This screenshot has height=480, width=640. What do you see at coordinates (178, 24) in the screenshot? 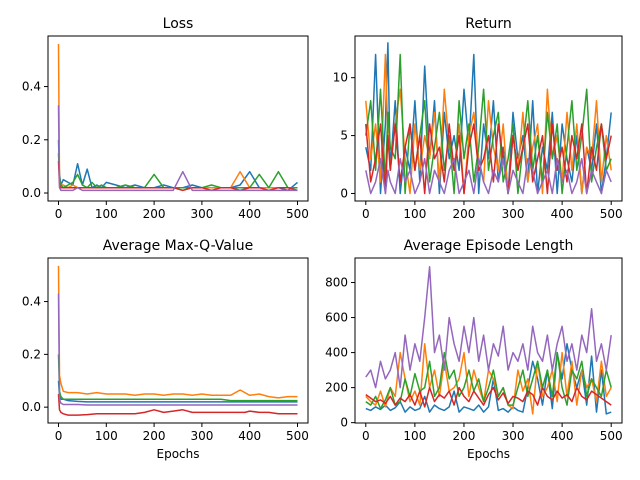
I see `chart-title: Loss` at bounding box center [178, 24].